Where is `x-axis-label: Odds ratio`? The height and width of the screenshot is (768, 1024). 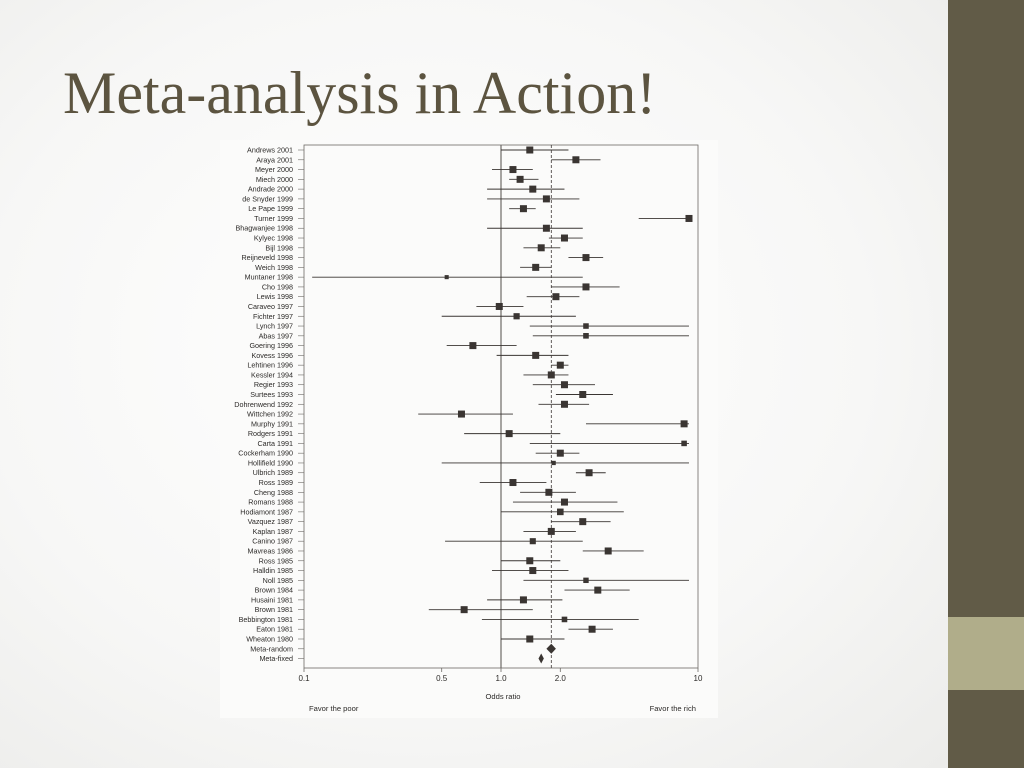 x-axis-label: Odds ratio is located at coordinates (502, 696).